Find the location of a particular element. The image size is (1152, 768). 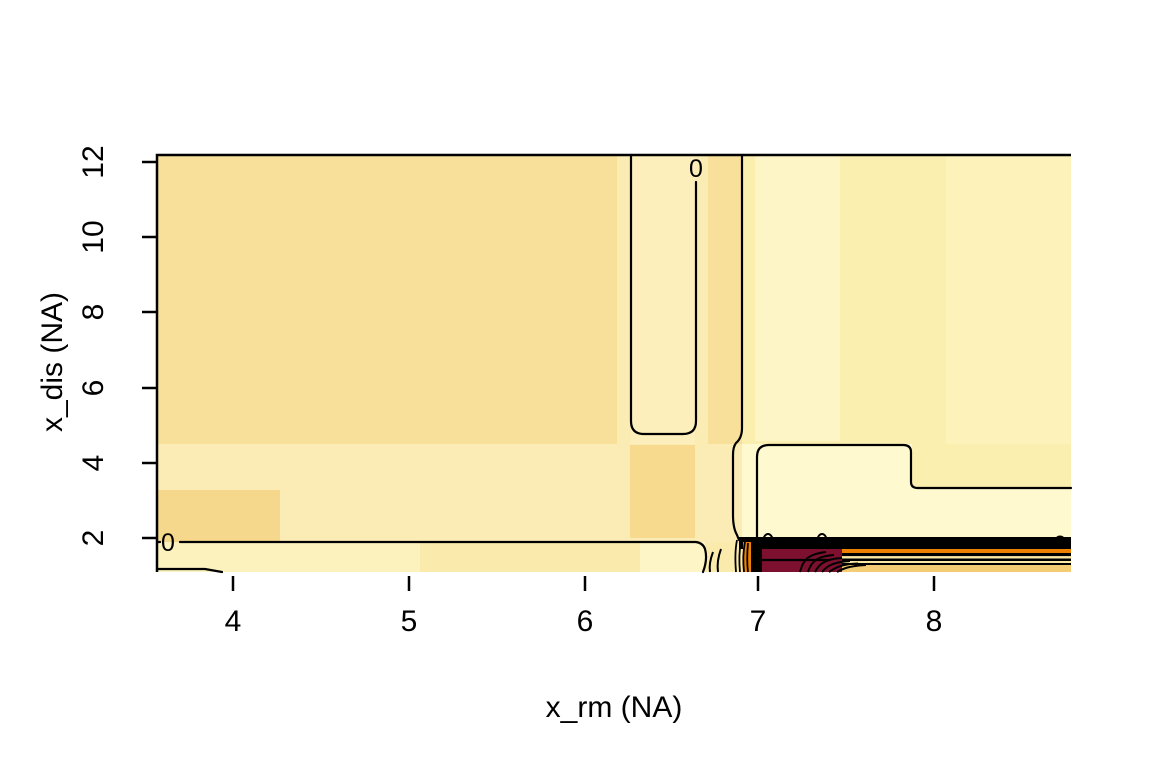

x-tick-label: 5 is located at coordinates (409, 621).